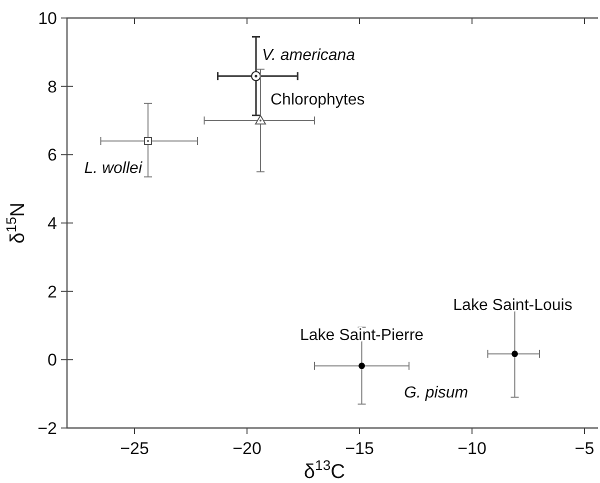 The width and height of the screenshot is (600, 483). What do you see at coordinates (52, 86) in the screenshot?
I see `y-tick-label: 8` at bounding box center [52, 86].